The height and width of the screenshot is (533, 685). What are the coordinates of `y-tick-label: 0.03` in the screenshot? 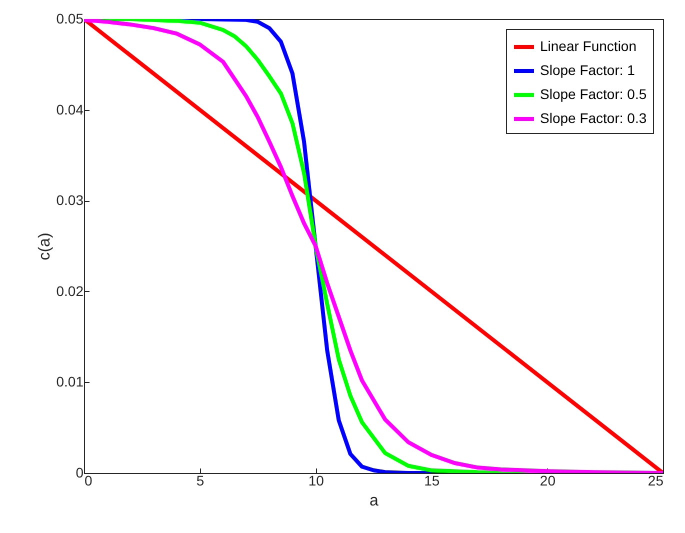 It's located at (70, 200).